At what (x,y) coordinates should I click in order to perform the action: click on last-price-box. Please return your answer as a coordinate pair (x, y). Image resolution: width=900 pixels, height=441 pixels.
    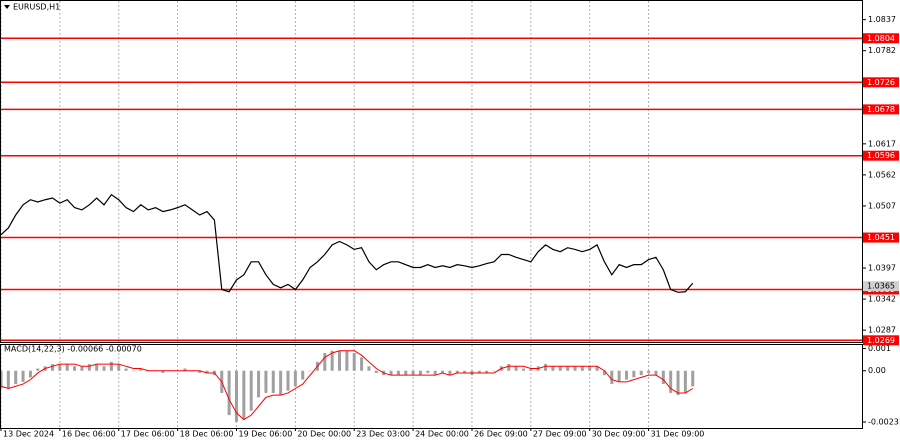
    Looking at the image, I should click on (881, 286).